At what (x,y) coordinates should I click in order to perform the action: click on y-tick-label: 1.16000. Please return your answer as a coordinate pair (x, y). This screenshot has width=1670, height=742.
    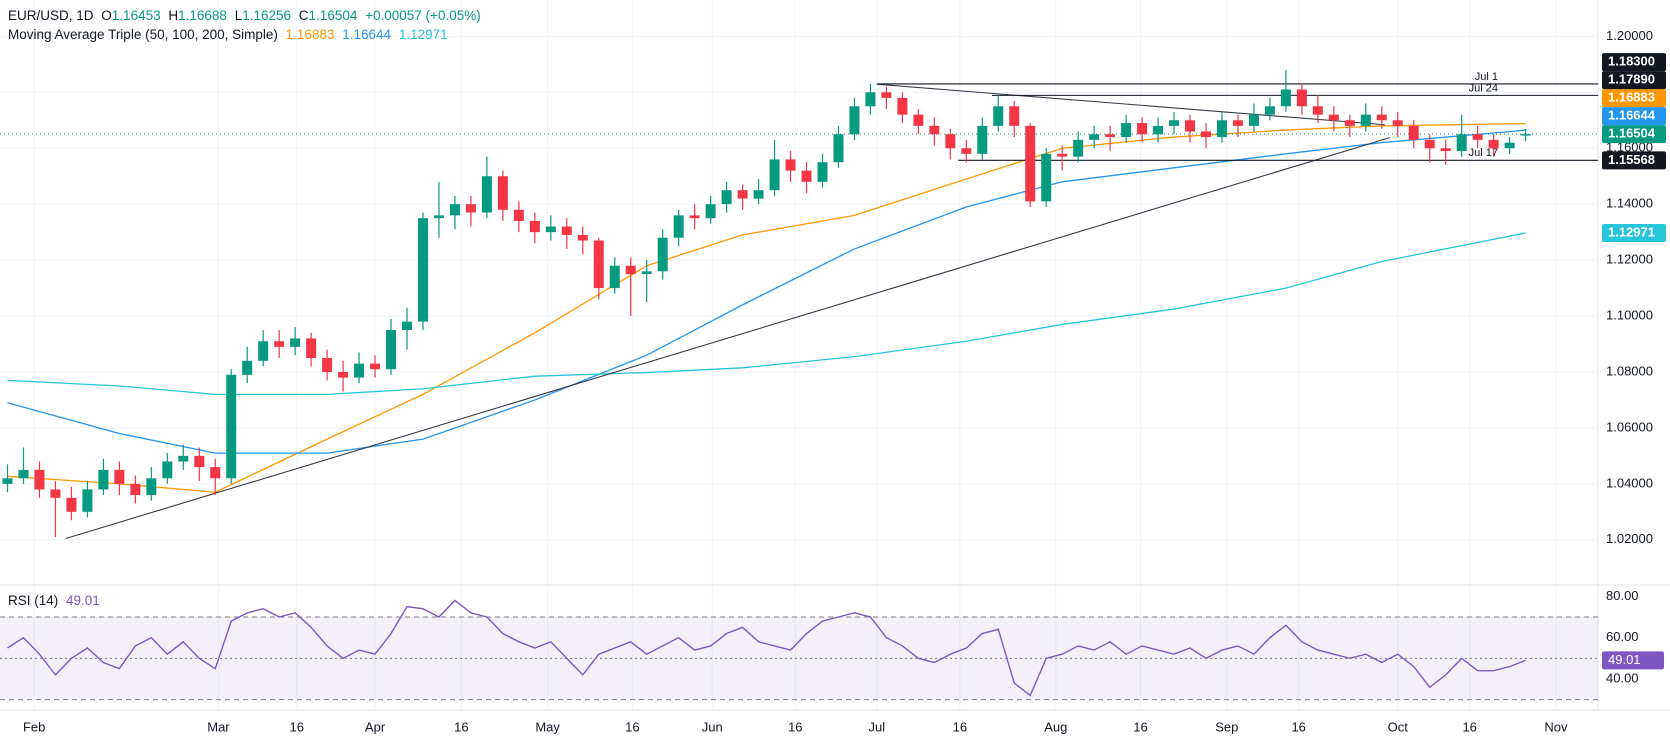
    Looking at the image, I should click on (1629, 147).